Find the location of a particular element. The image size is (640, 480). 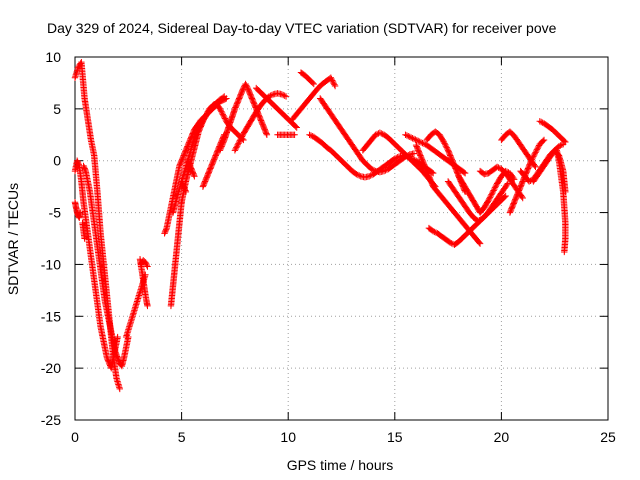

y-tick-label: 10 is located at coordinates (53, 57).